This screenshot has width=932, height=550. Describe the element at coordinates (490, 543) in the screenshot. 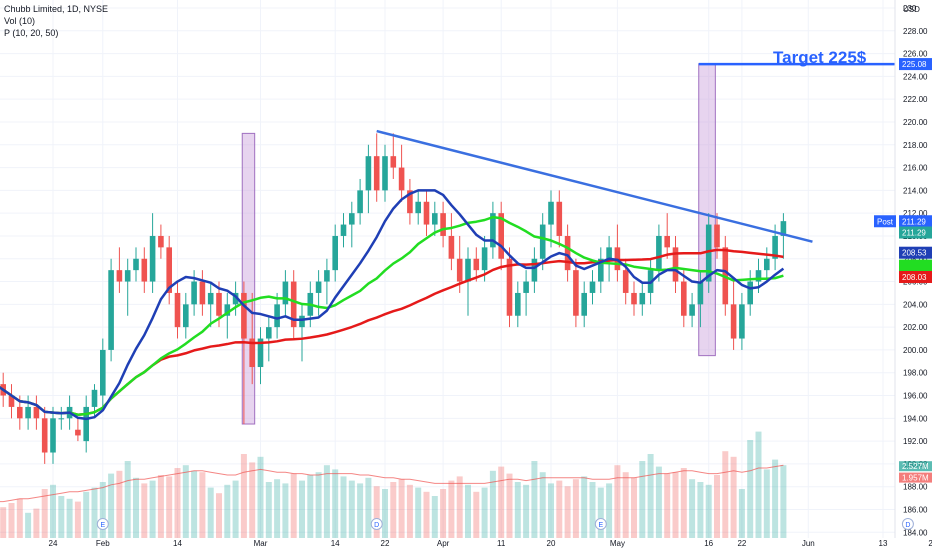

I see `time-axis: 24 Feb 14 Mar 14 22 Apr 11 20 May 16 22 Jun 13 22` at that location.